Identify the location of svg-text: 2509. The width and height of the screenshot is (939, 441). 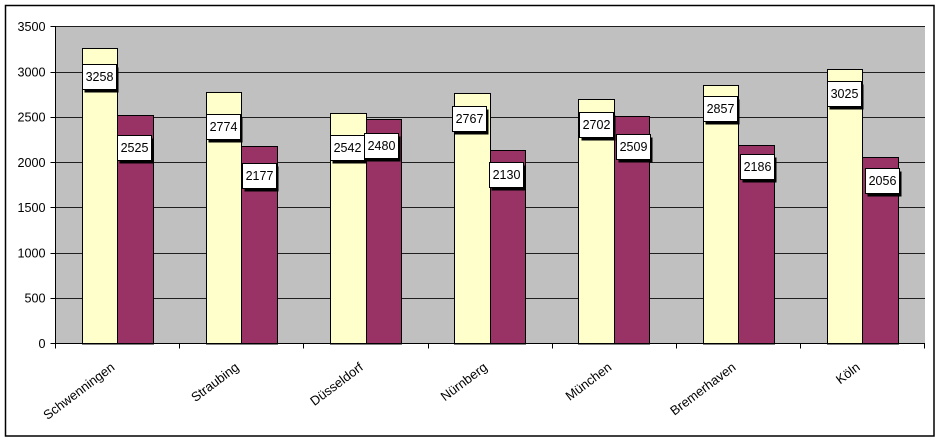
(634, 147).